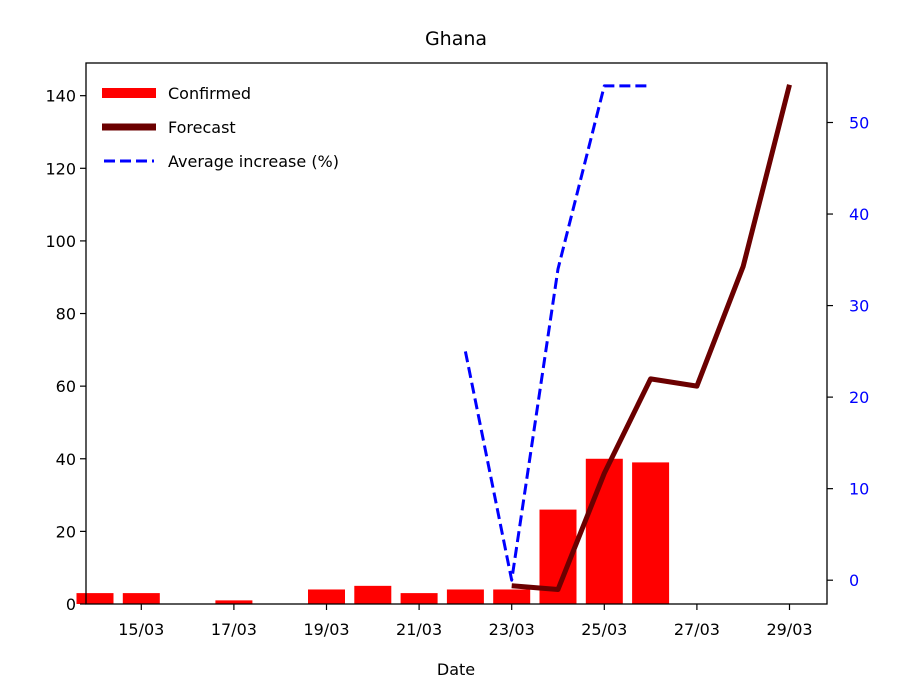  I want to click on y-tick-label: 100, so click(60, 241).